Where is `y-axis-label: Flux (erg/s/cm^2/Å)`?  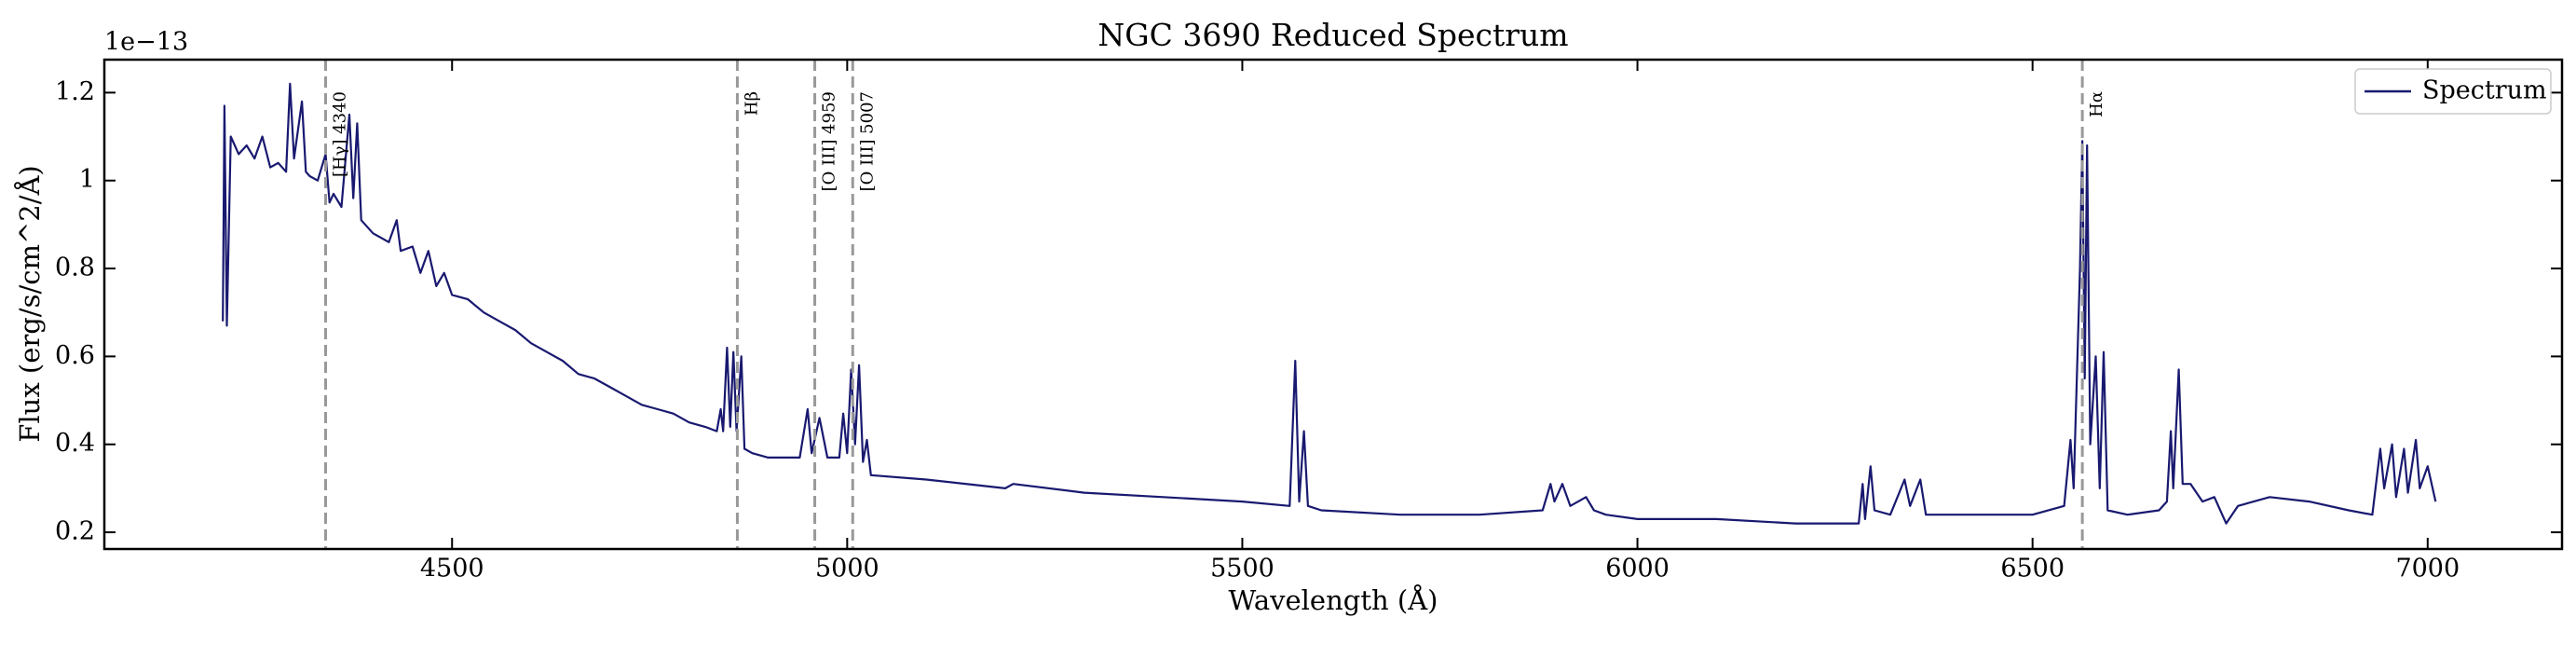
y-axis-label: Flux (erg/s/cm^2/Å) is located at coordinates (30, 304).